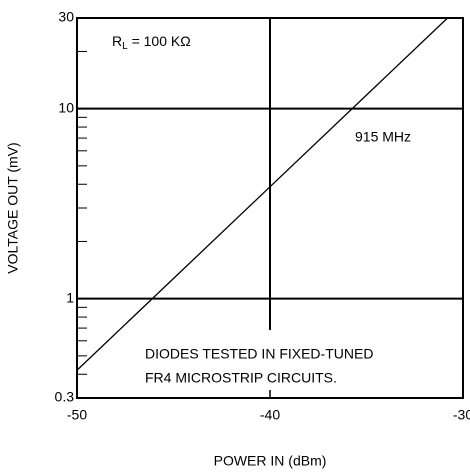 The height and width of the screenshot is (473, 470). Describe the element at coordinates (125, 46) in the screenshot. I see `load-label-sub: L` at that location.